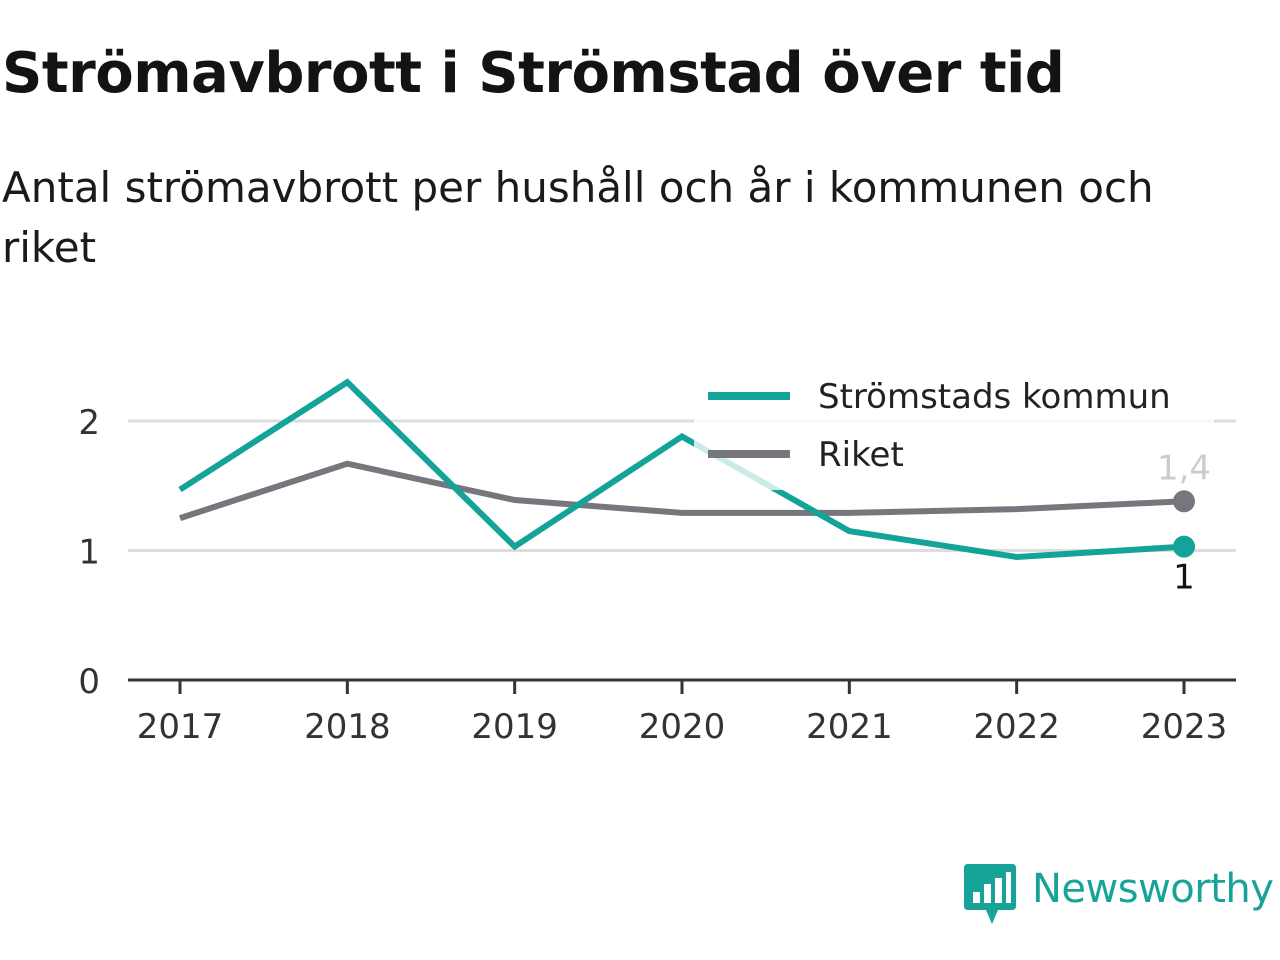  Describe the element at coordinates (990, 894) in the screenshot. I see `newsworthy-logo-icon` at that location.